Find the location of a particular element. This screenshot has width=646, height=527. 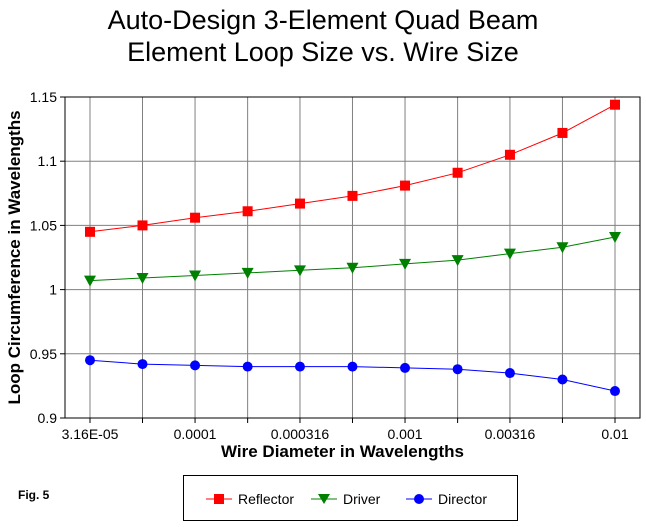

x-tick-label: 0.01 is located at coordinates (614, 434).